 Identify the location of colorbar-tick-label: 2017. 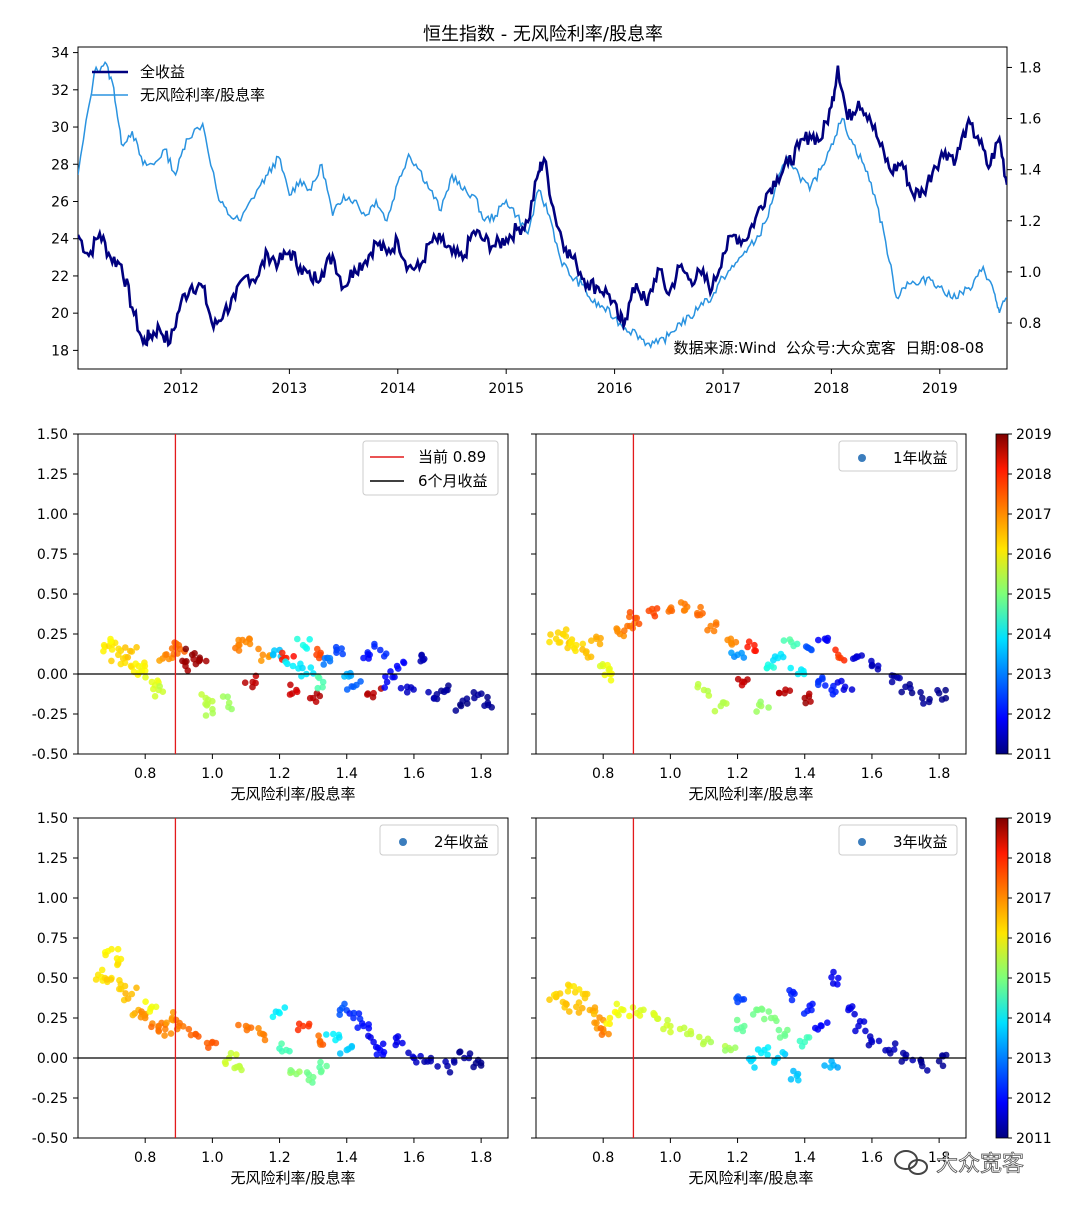
(1034, 899).